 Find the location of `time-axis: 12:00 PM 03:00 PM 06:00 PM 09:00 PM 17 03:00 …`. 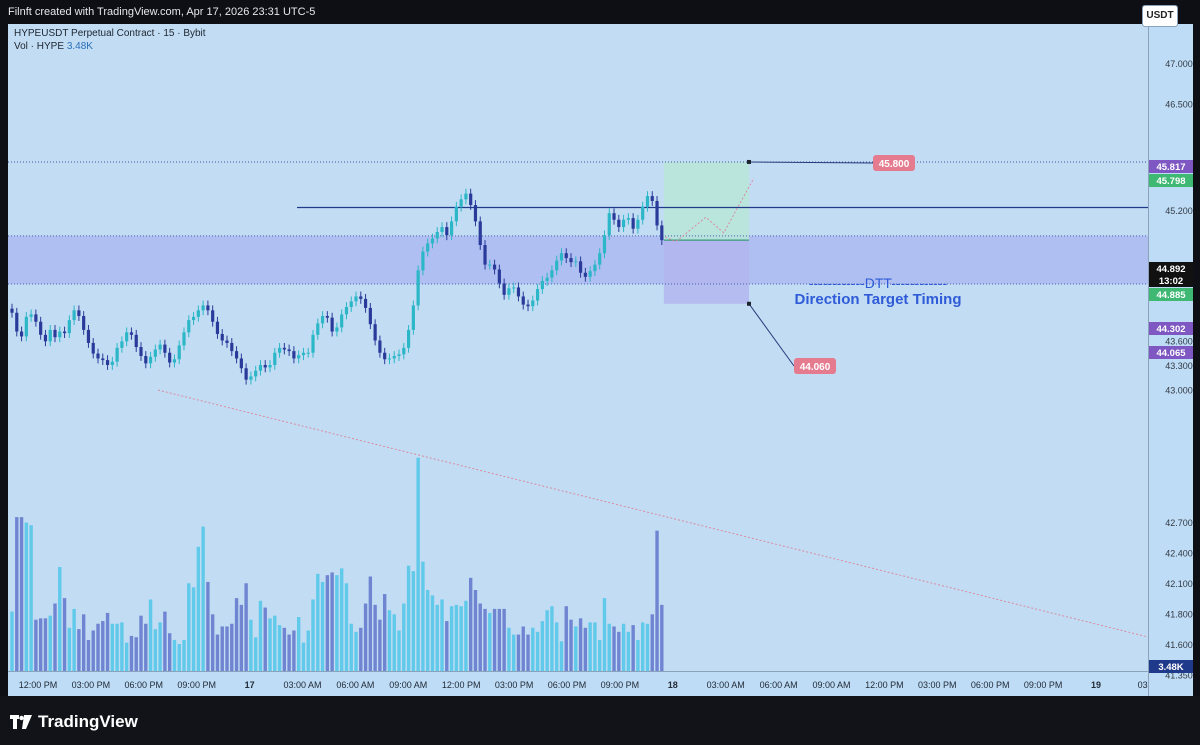

time-axis: 12:00 PM 03:00 PM 06:00 PM 09:00 PM 17 03:00 … is located at coordinates (578, 684).